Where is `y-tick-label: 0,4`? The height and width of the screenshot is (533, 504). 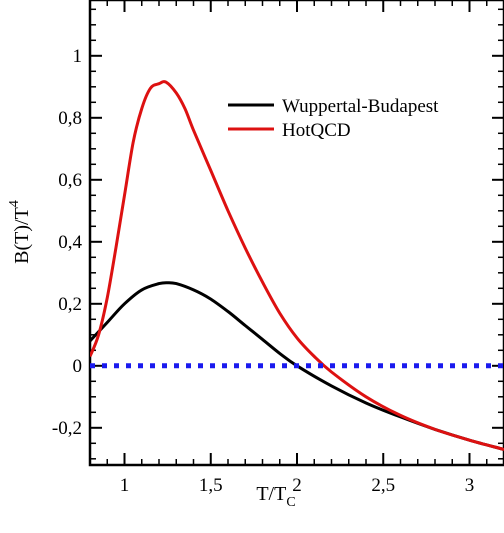 y-tick-label: 0,4 is located at coordinates (70, 242).